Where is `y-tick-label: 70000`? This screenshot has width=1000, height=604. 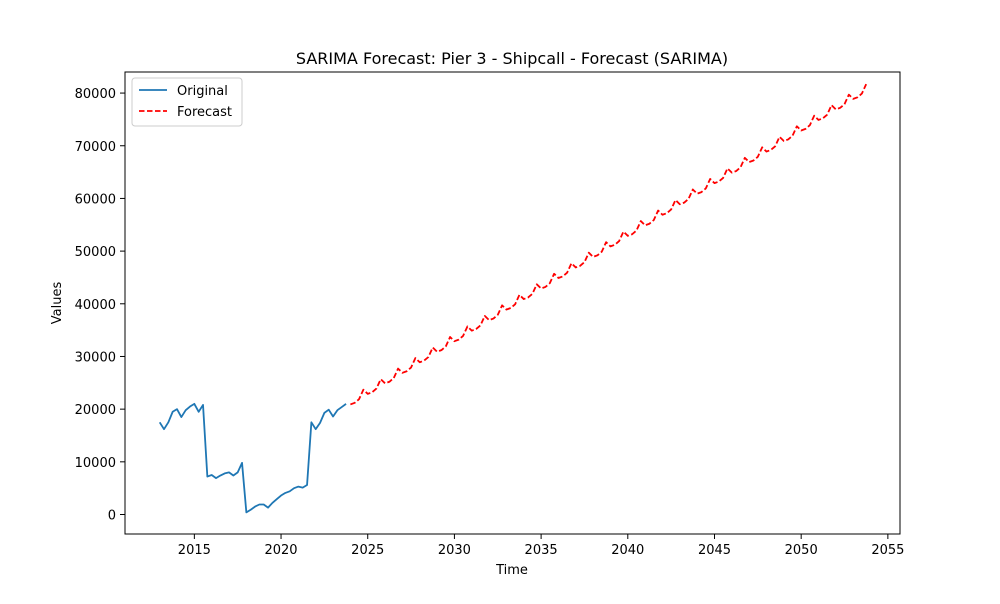
y-tick-label: 70000 is located at coordinates (95, 147).